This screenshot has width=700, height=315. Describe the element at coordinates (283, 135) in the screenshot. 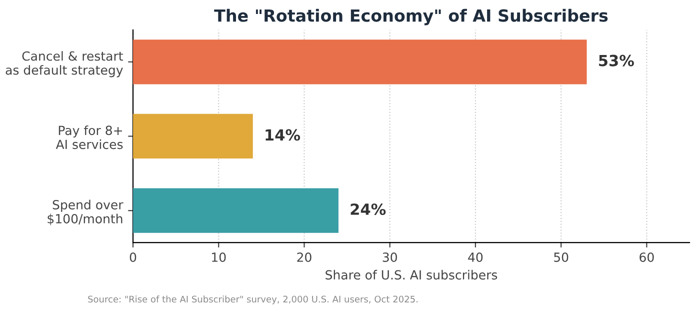

I see `data-label: 14%` at that location.